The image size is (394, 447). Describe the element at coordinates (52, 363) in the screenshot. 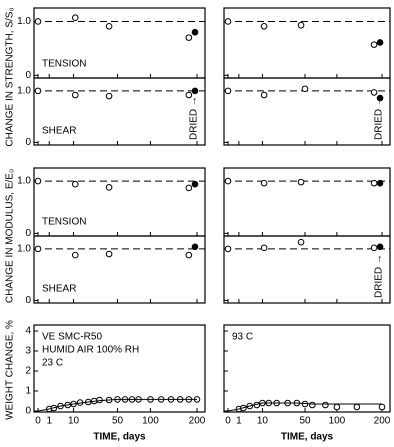

I see `note: 23 C` at that location.